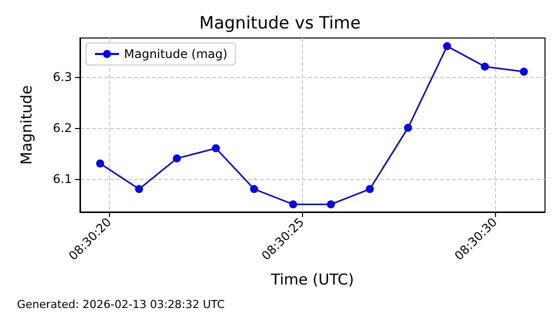 The image size is (560, 314). What do you see at coordinates (280, 24) in the screenshot?
I see `chart-title: Magnitude vs Time` at bounding box center [280, 24].